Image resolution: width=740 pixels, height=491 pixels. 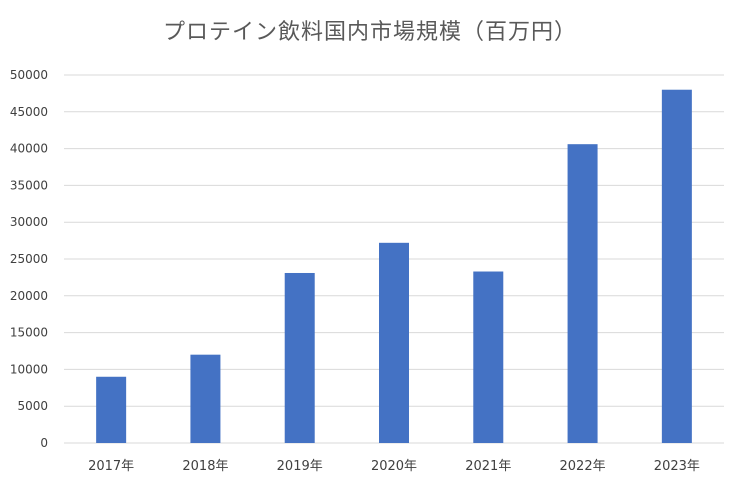 I want to click on y-tick-label: 5000, so click(x=32, y=406).